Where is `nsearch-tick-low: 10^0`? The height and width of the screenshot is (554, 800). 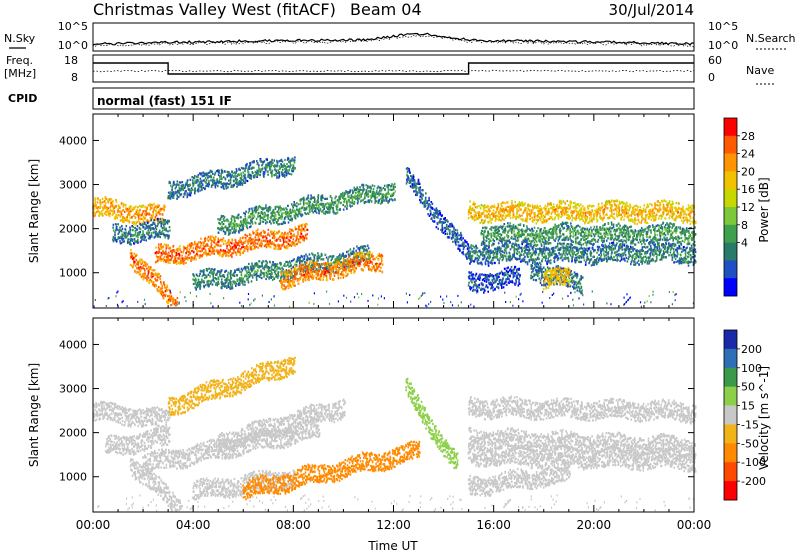 nsearch-tick-low: 10^0 is located at coordinates (723, 45).